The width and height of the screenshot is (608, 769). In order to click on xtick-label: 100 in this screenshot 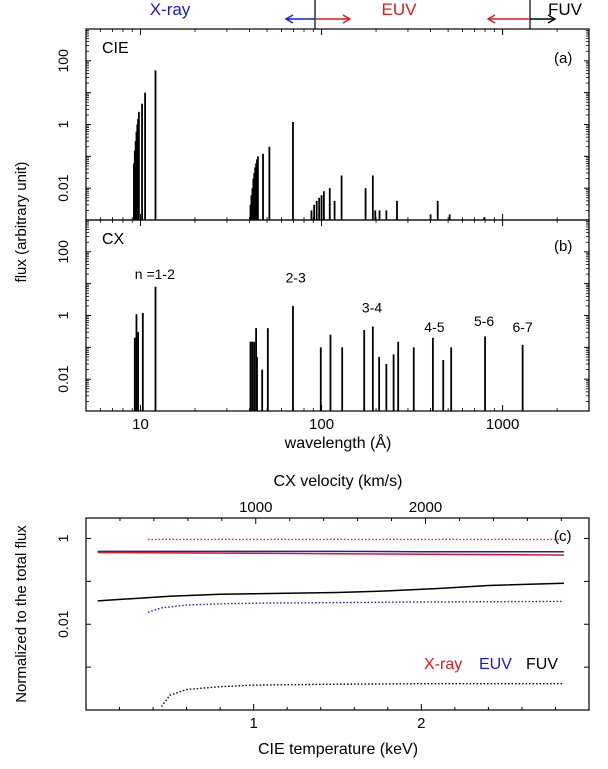, I will do `click(321, 424)`.